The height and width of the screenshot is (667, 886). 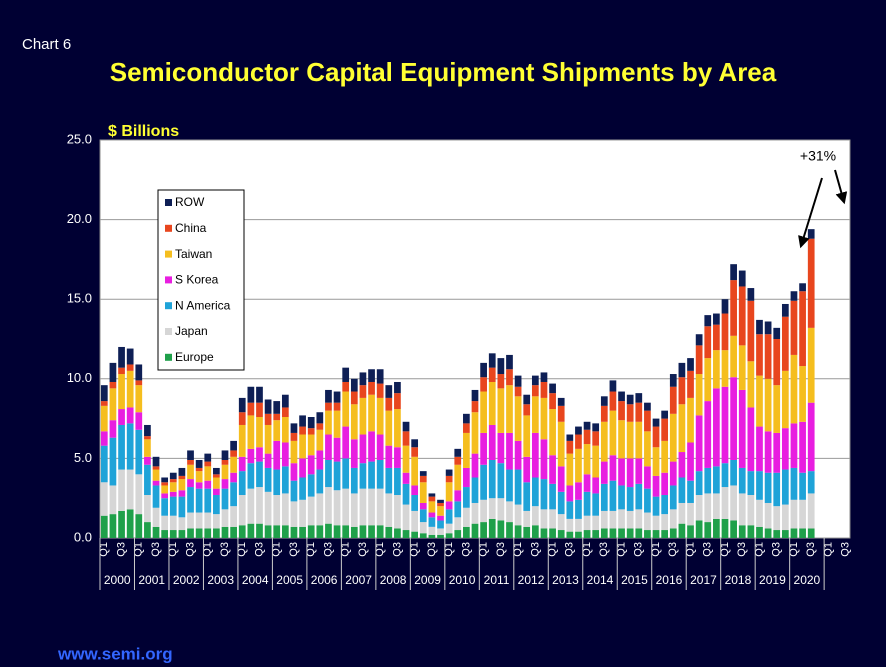 What do you see at coordinates (46, 44) in the screenshot?
I see `chart-label: Chart 6` at bounding box center [46, 44].